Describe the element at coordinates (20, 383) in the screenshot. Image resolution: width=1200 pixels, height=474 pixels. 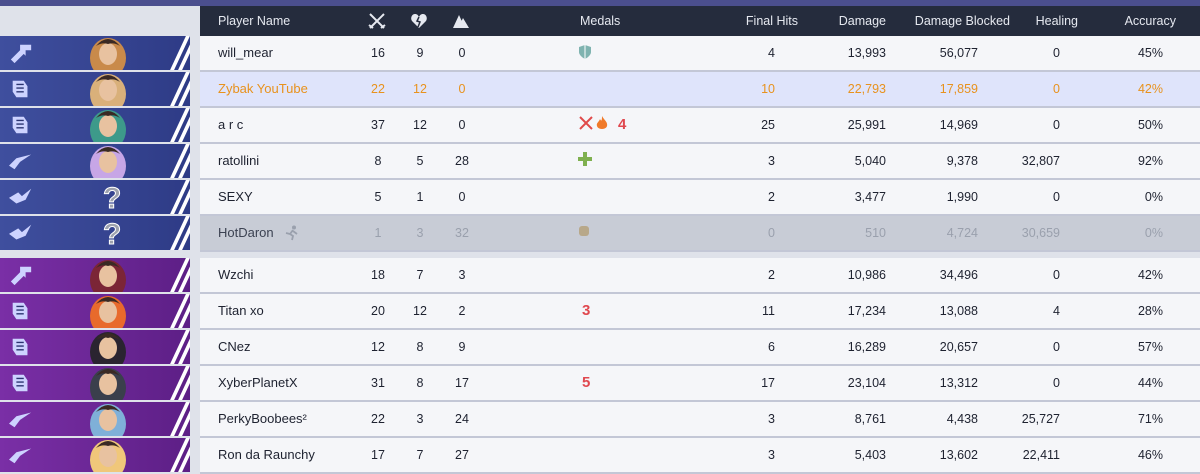
I see `duelist-role-icon` at that location.